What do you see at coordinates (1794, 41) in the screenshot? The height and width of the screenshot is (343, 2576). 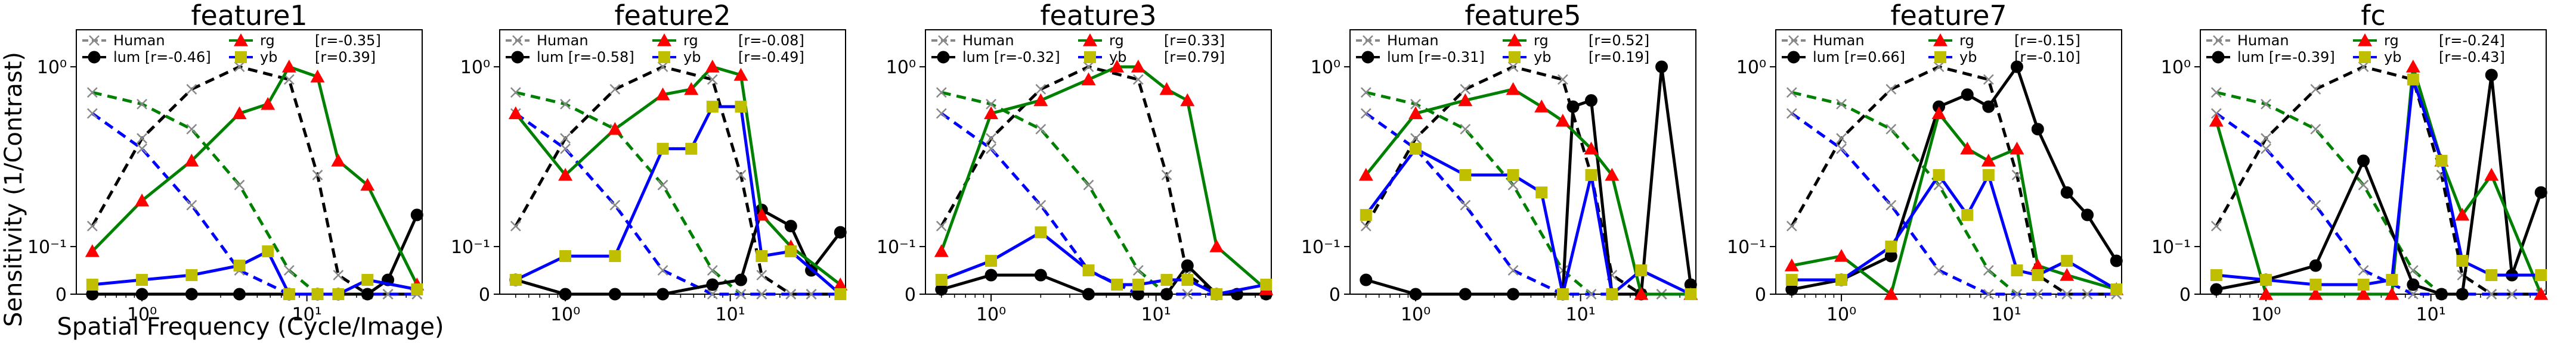 I see `legend-human-marker` at bounding box center [1794, 41].